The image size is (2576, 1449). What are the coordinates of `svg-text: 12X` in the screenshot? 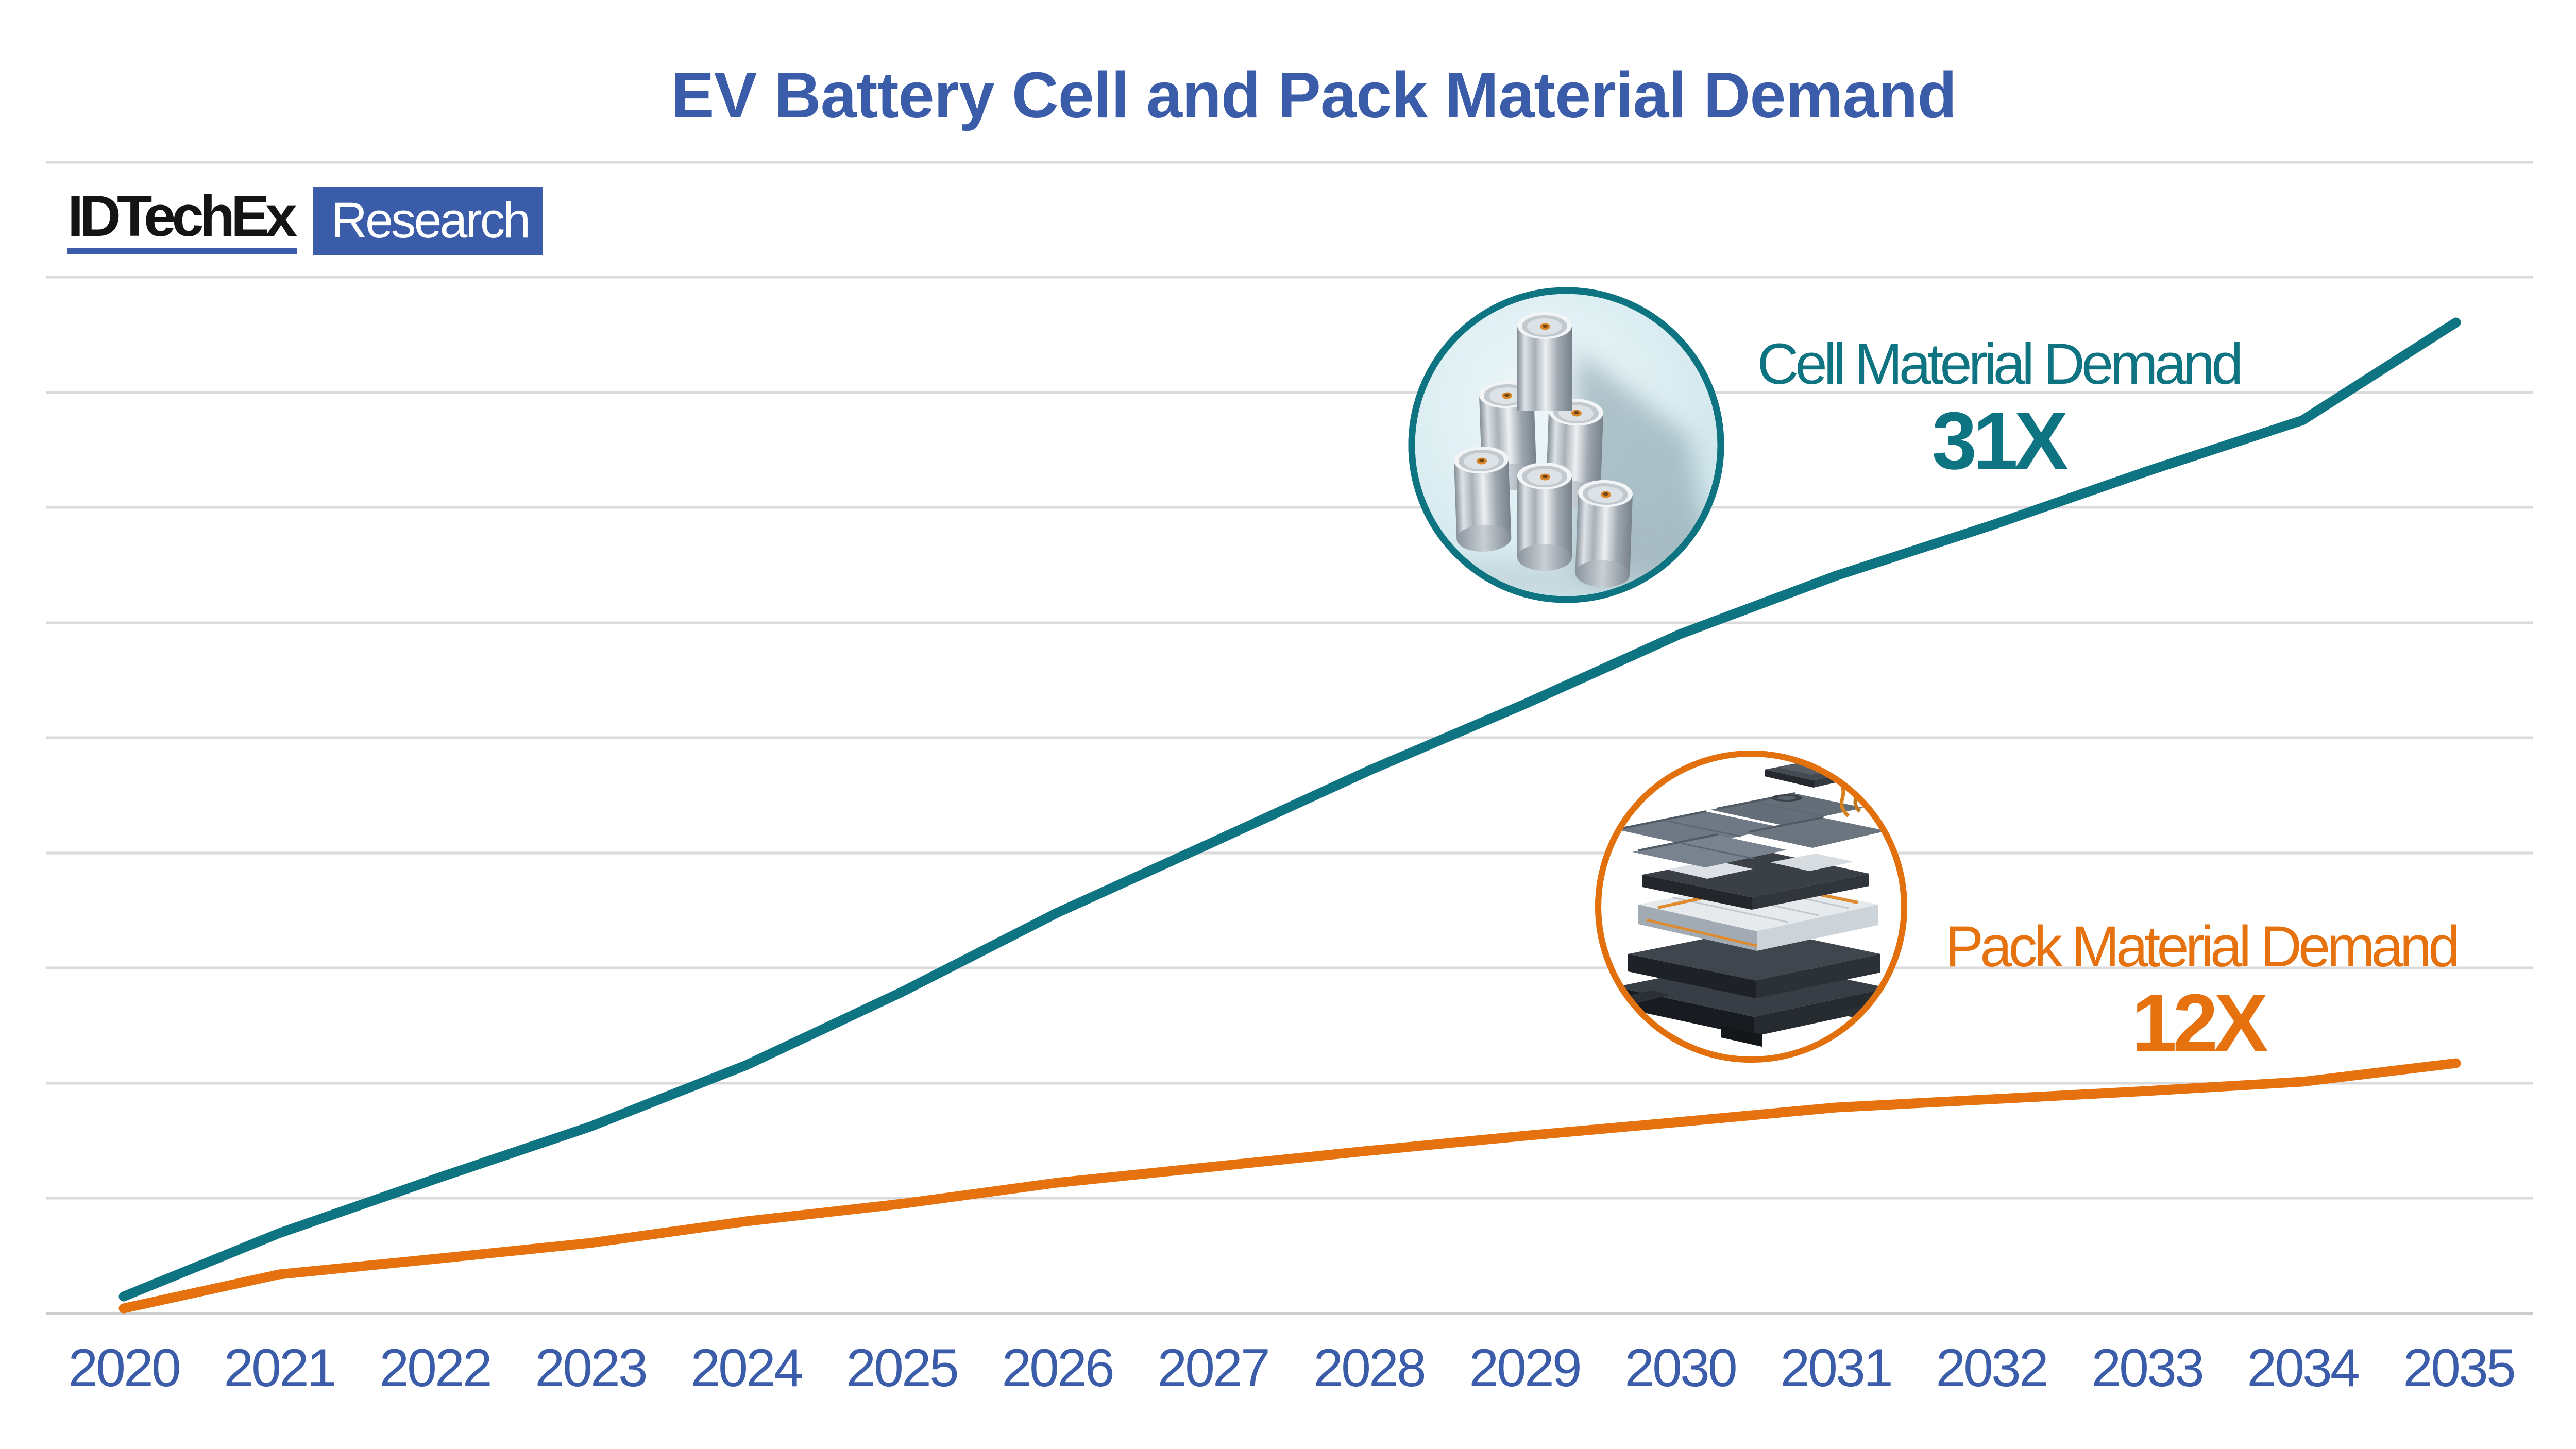 It's located at (2199, 1023).